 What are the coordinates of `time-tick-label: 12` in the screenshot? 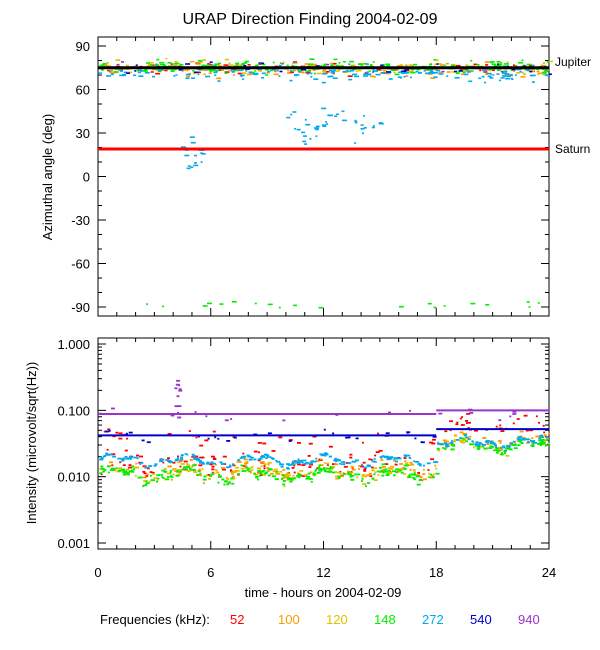 It's located at (323, 572).